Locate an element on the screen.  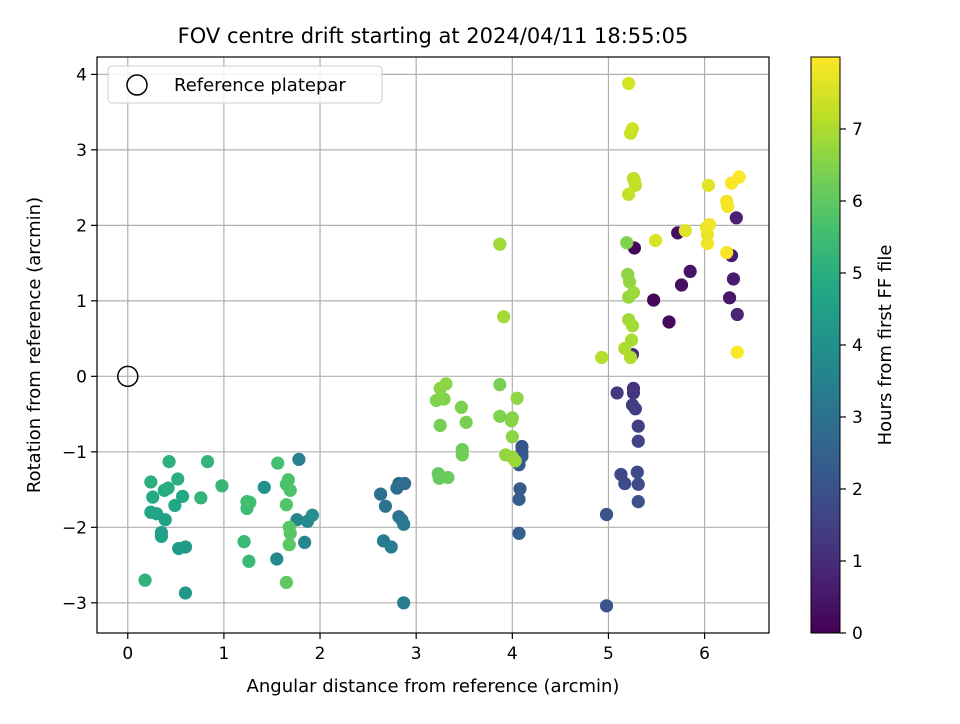
colorbar-tick-label: 5 is located at coordinates (857, 274).